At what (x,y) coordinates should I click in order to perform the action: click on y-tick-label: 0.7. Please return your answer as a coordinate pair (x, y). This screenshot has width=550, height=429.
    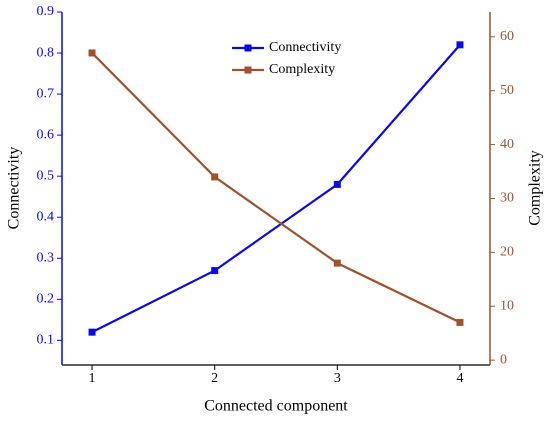
    Looking at the image, I should click on (46, 93).